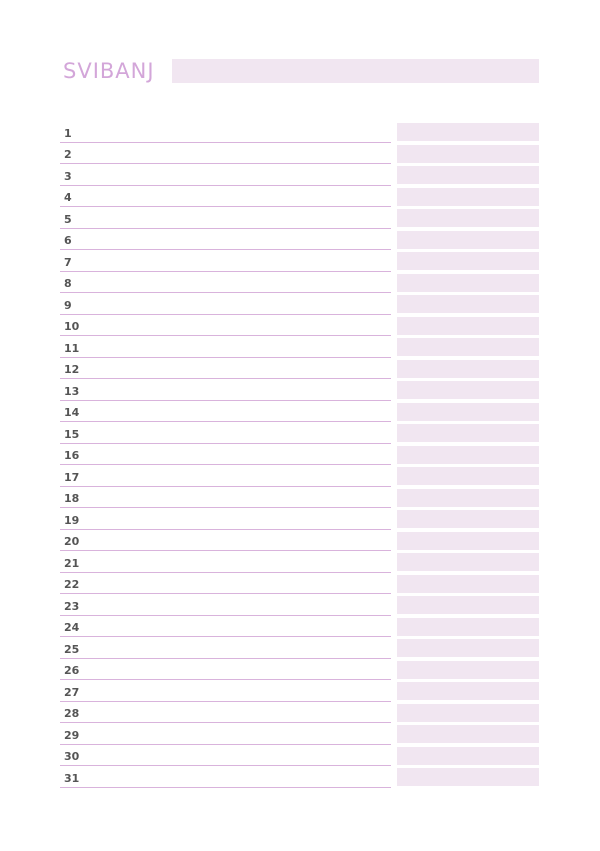 The width and height of the screenshot is (600, 851). Describe the element at coordinates (72, 541) in the screenshot. I see `day-number: 20` at that location.